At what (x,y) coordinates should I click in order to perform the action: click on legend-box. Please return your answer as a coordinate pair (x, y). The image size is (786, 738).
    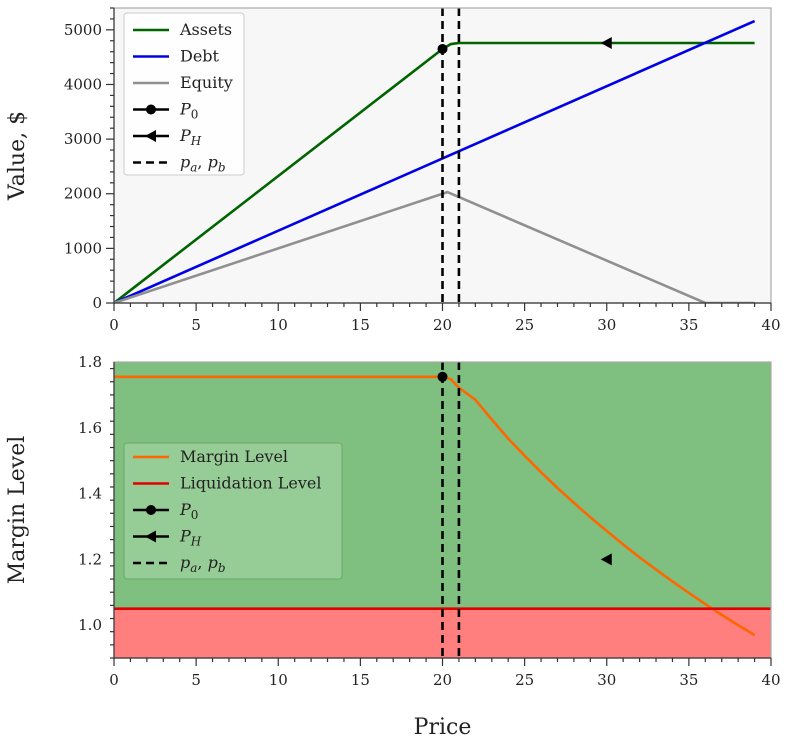
    Looking at the image, I should click on (233, 511).